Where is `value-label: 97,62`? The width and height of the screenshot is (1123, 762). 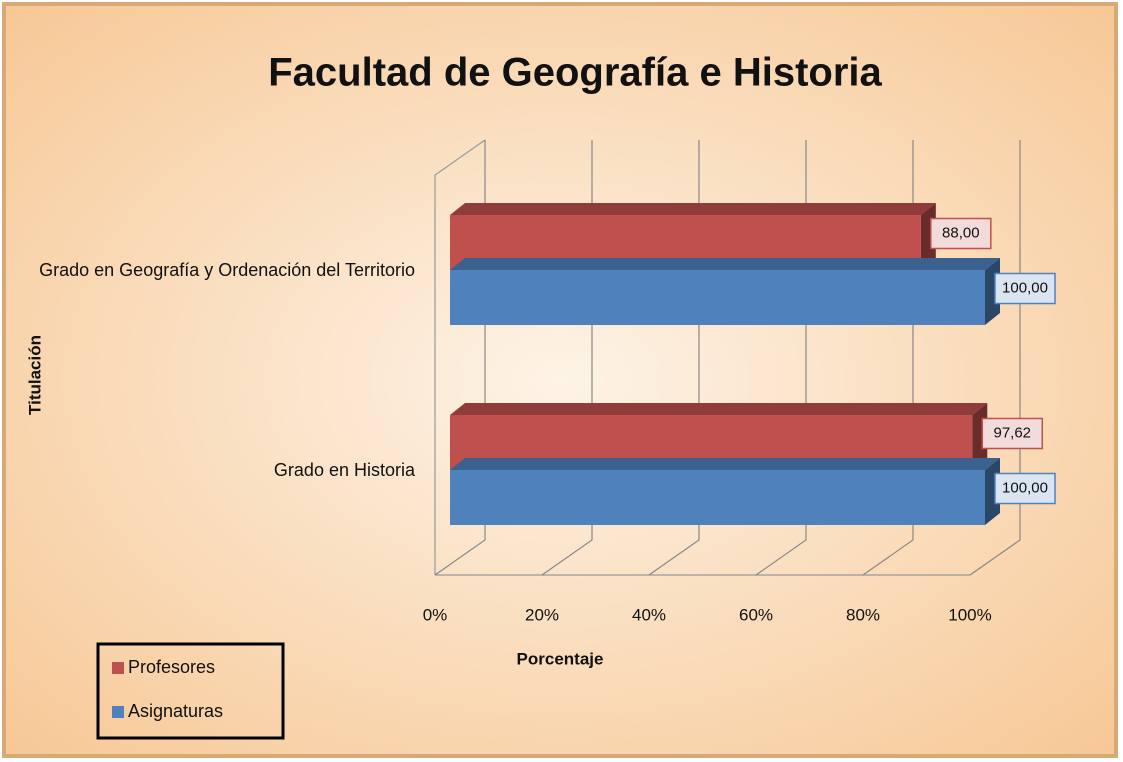
value-label: 97,62 is located at coordinates (1012, 432).